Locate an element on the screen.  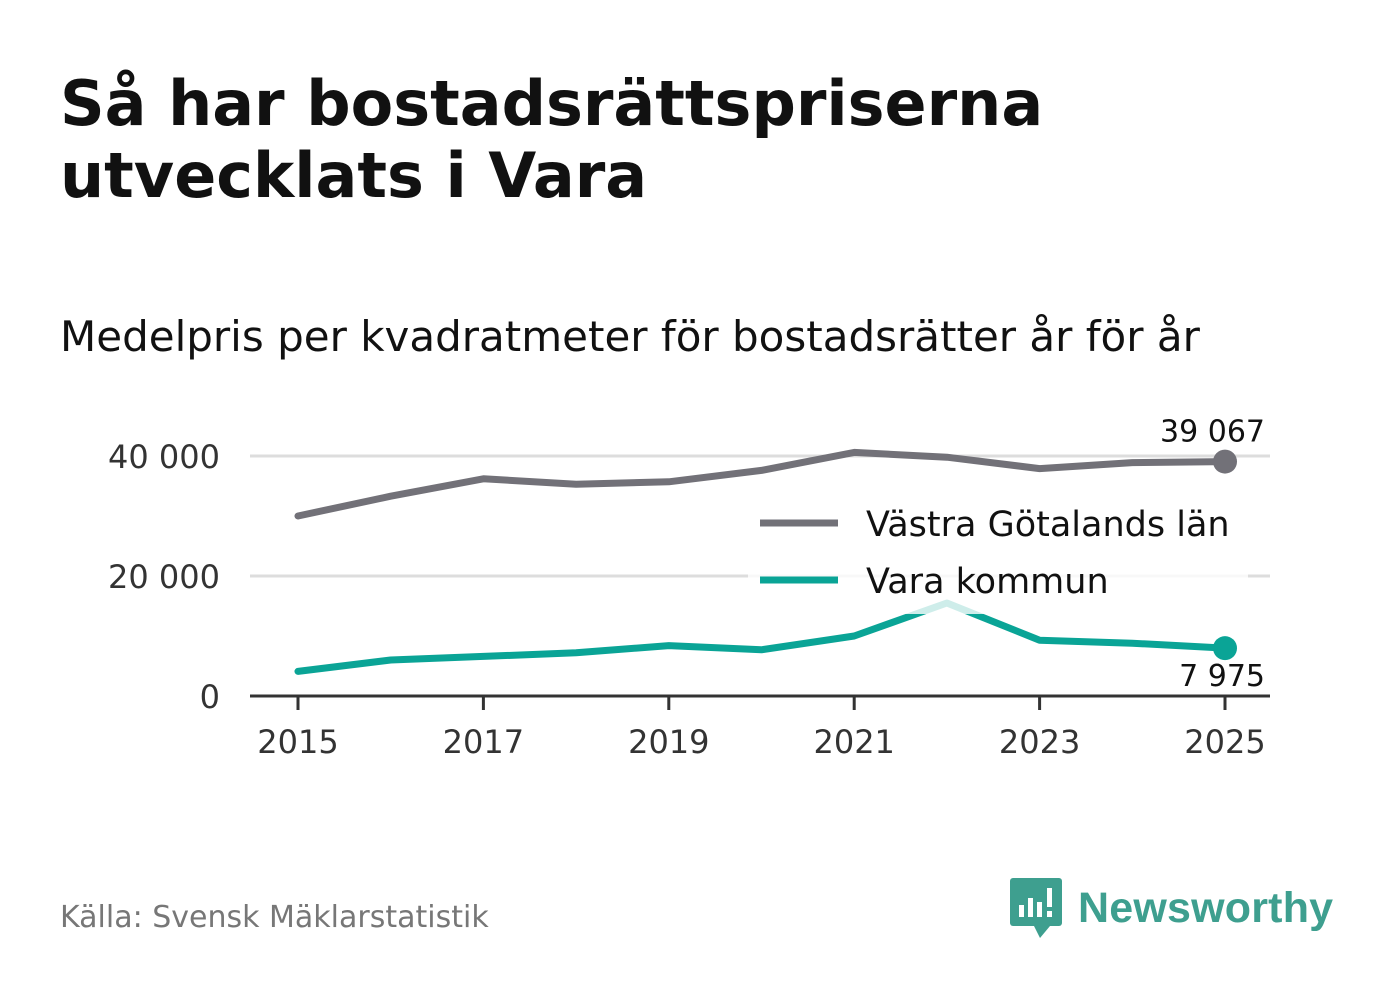
y-tick-label: 20 000 is located at coordinates (164, 577).